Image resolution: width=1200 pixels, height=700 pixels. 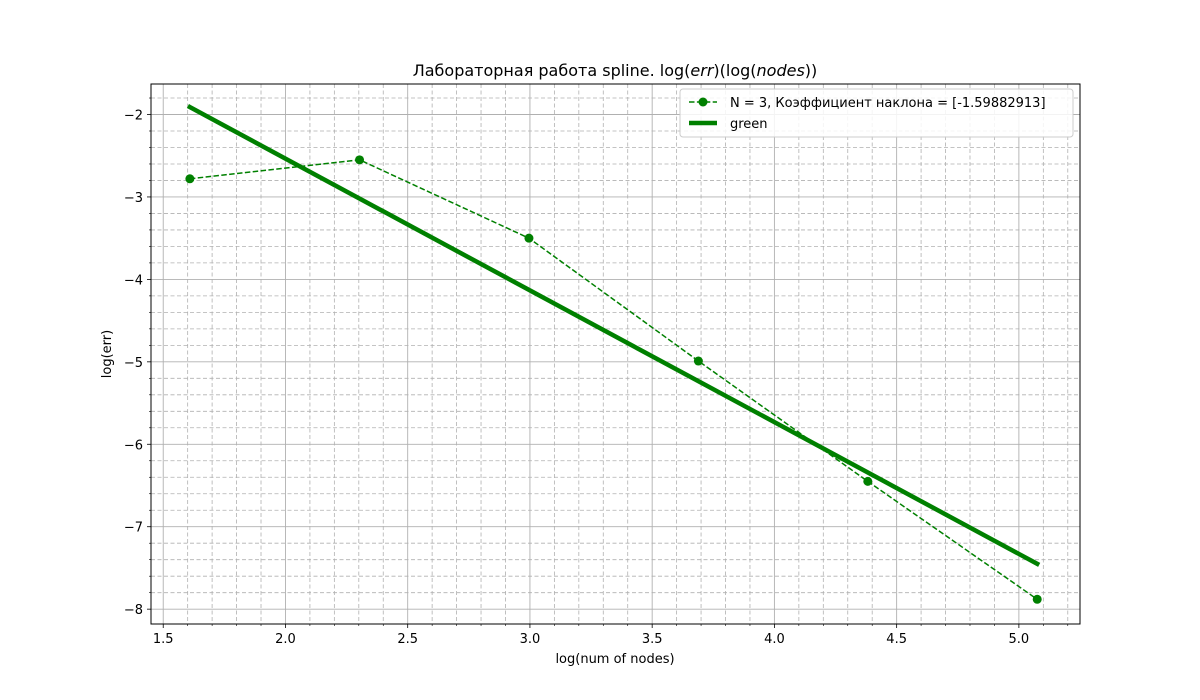 What do you see at coordinates (749, 124) in the screenshot?
I see `legend-label-series-2: green` at bounding box center [749, 124].